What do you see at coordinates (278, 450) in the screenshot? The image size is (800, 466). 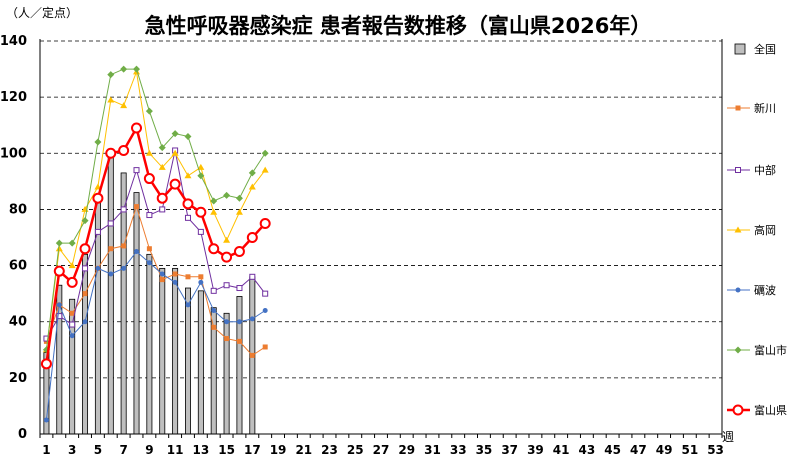 I see `x-tick-label: 19` at bounding box center [278, 450].